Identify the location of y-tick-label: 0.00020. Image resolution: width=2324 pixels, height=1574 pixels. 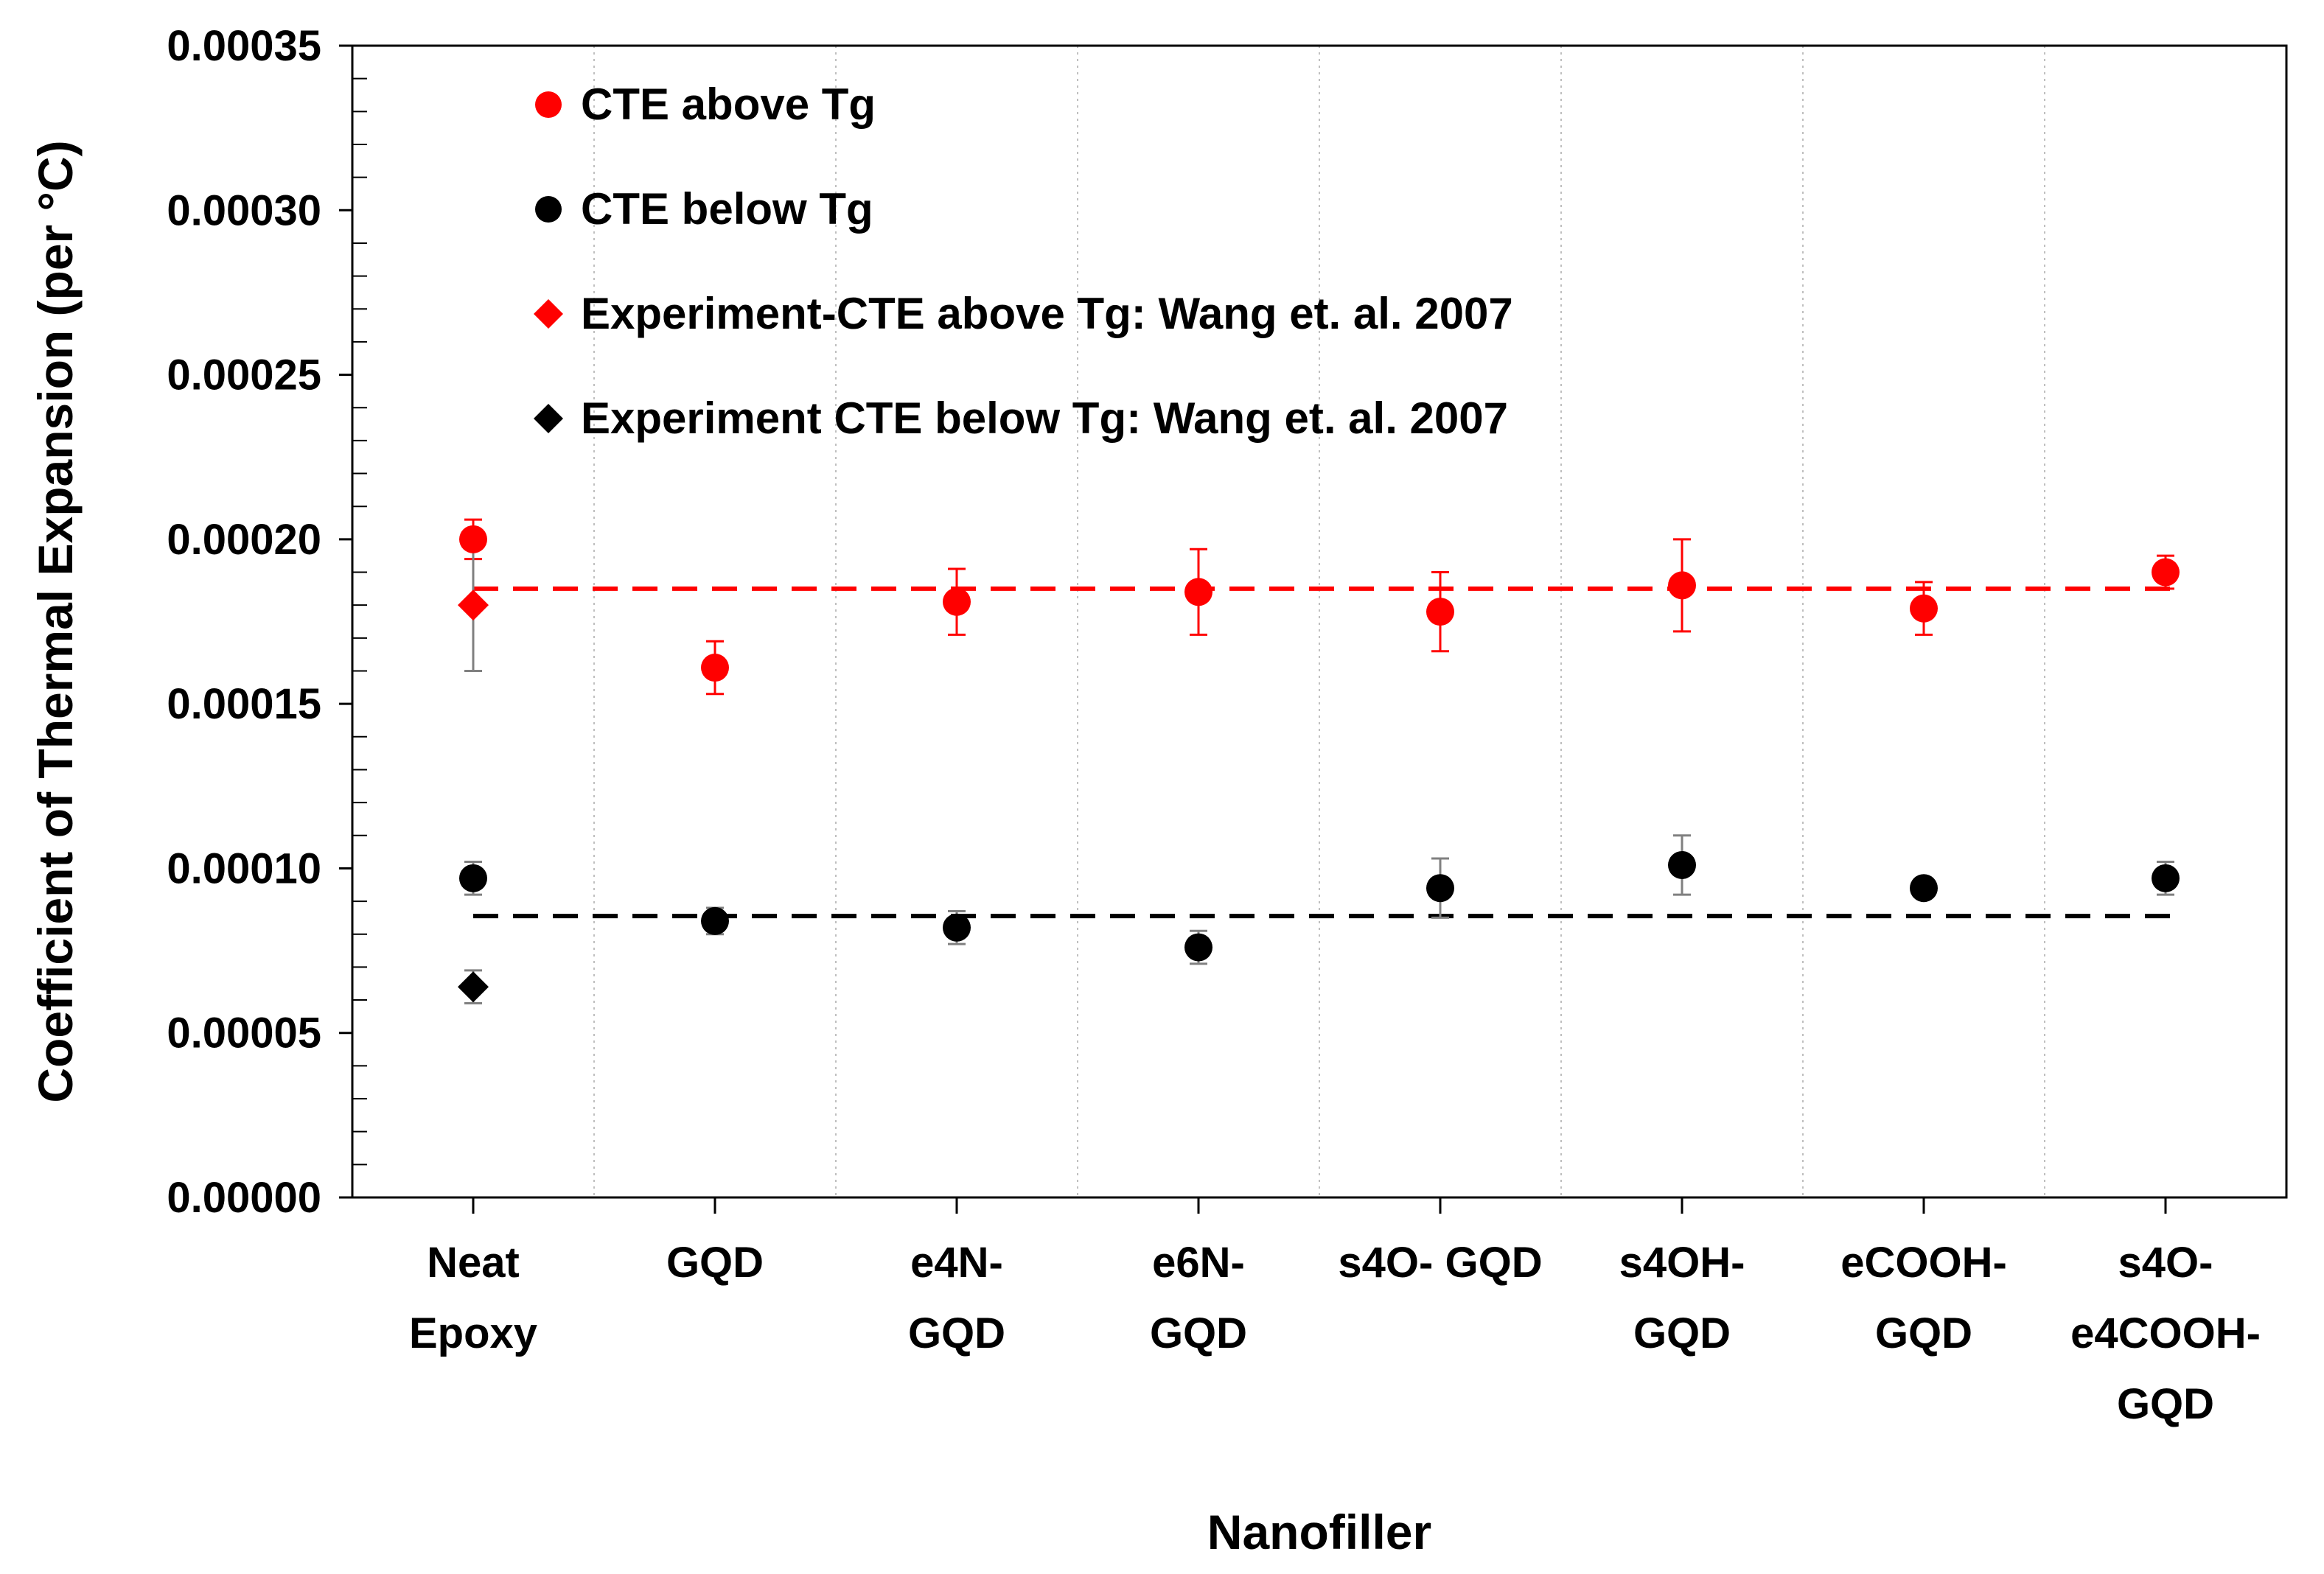
(244, 540).